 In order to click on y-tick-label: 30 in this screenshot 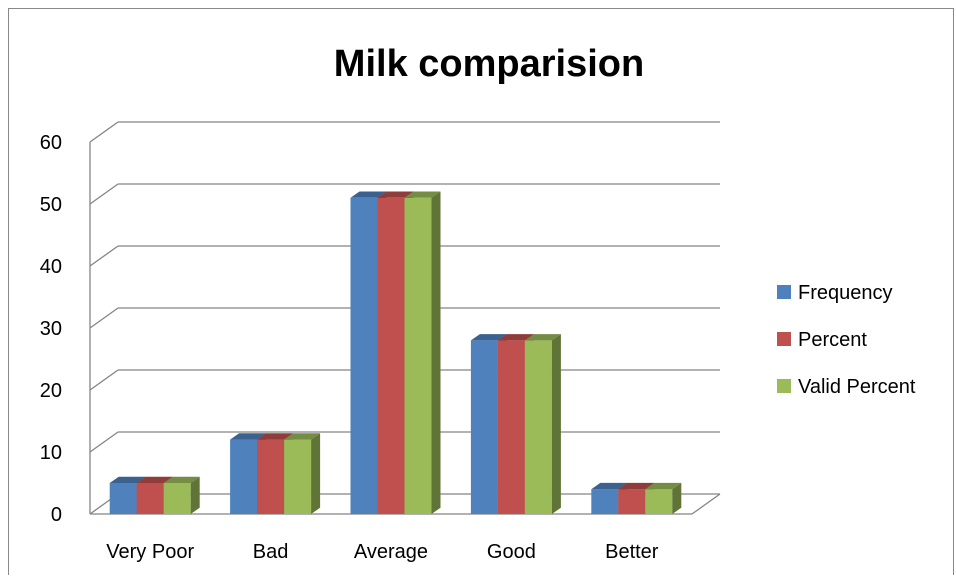, I will do `click(51, 329)`.